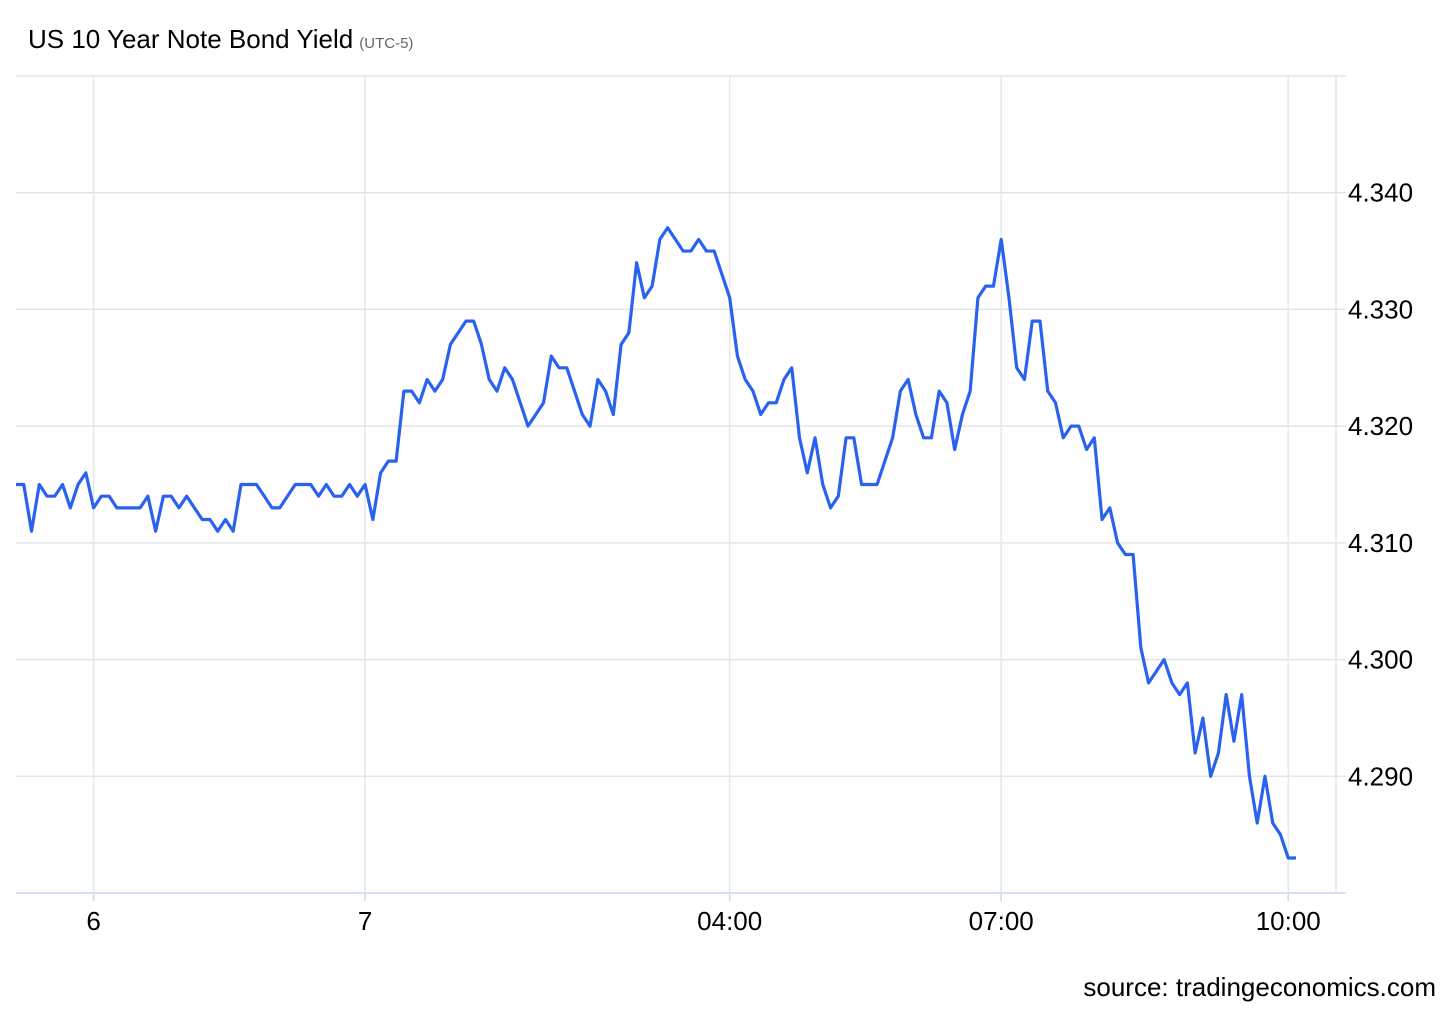 The height and width of the screenshot is (1009, 1456). What do you see at coordinates (190, 39) in the screenshot?
I see `chart-title: US 10 Year Note Bond Yield` at bounding box center [190, 39].